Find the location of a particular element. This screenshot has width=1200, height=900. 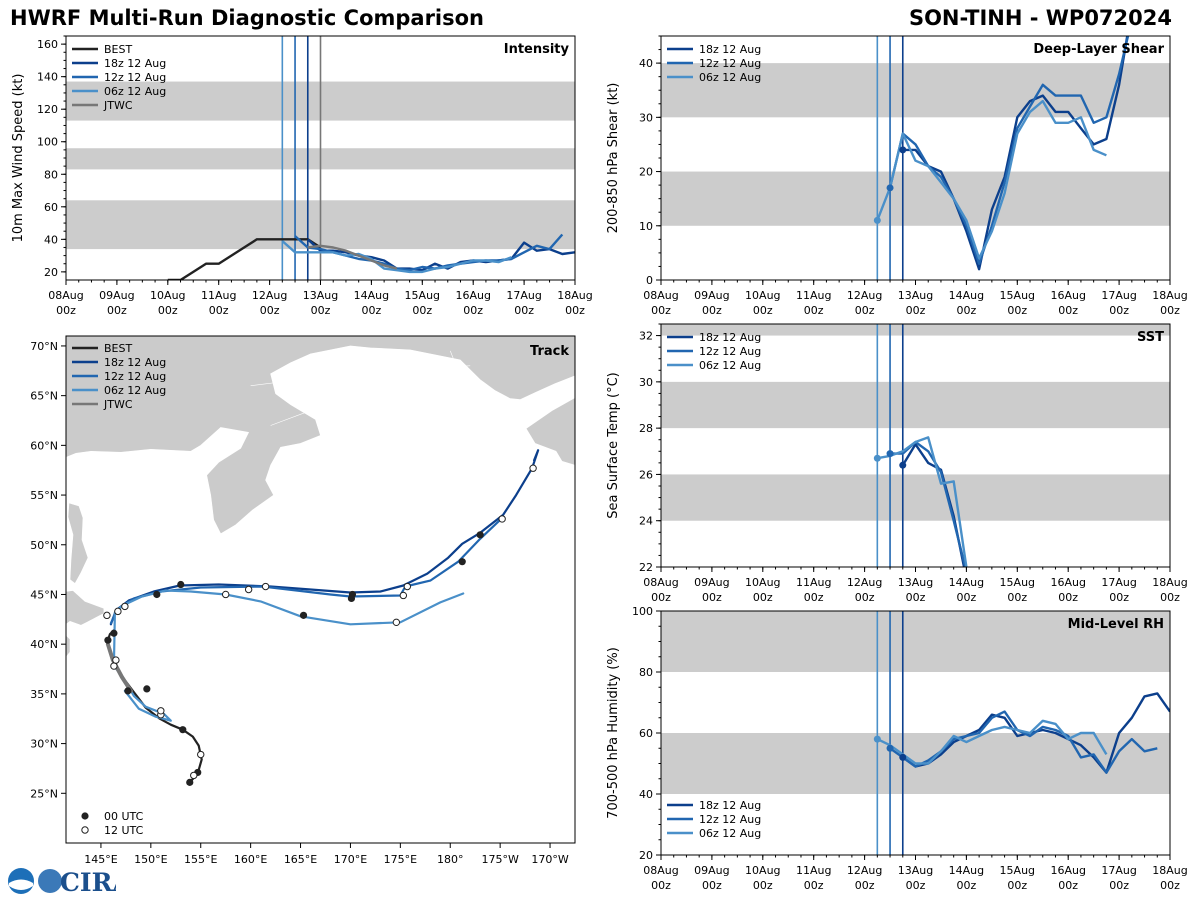

legend-label: 00 UTC is located at coordinates (124, 816).